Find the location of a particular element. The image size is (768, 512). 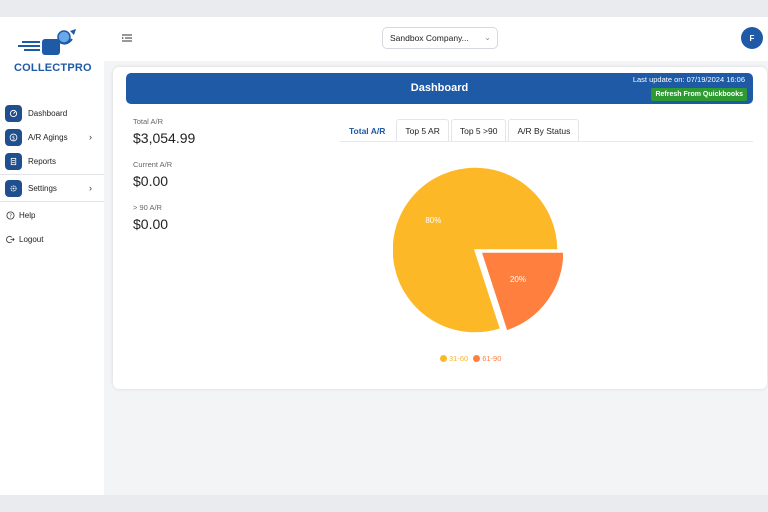

legend-label: 61-90 is located at coordinates (492, 358).